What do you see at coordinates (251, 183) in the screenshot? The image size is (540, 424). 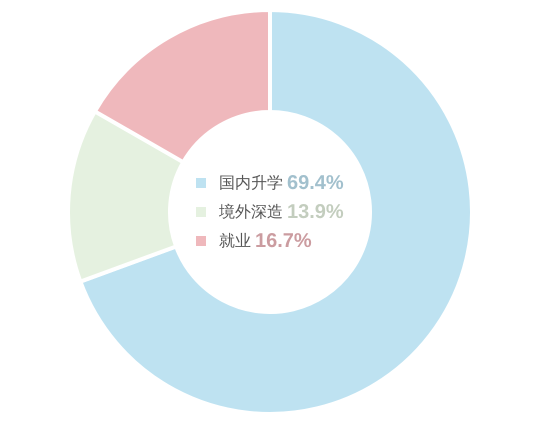 I see `legend-label: 国内升学` at bounding box center [251, 183].